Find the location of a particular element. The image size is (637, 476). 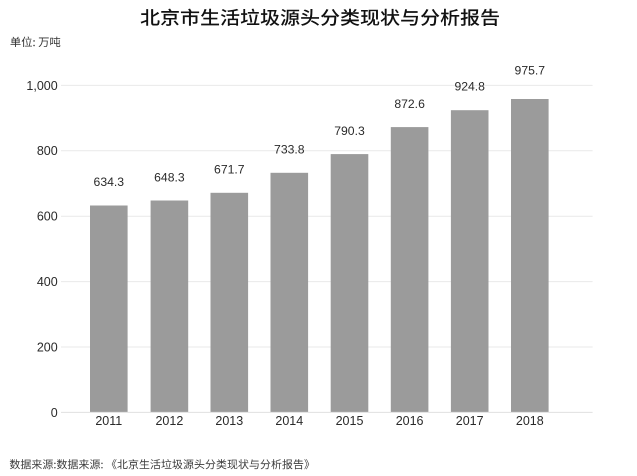

svg-text: 1,000 is located at coordinates (41, 86).